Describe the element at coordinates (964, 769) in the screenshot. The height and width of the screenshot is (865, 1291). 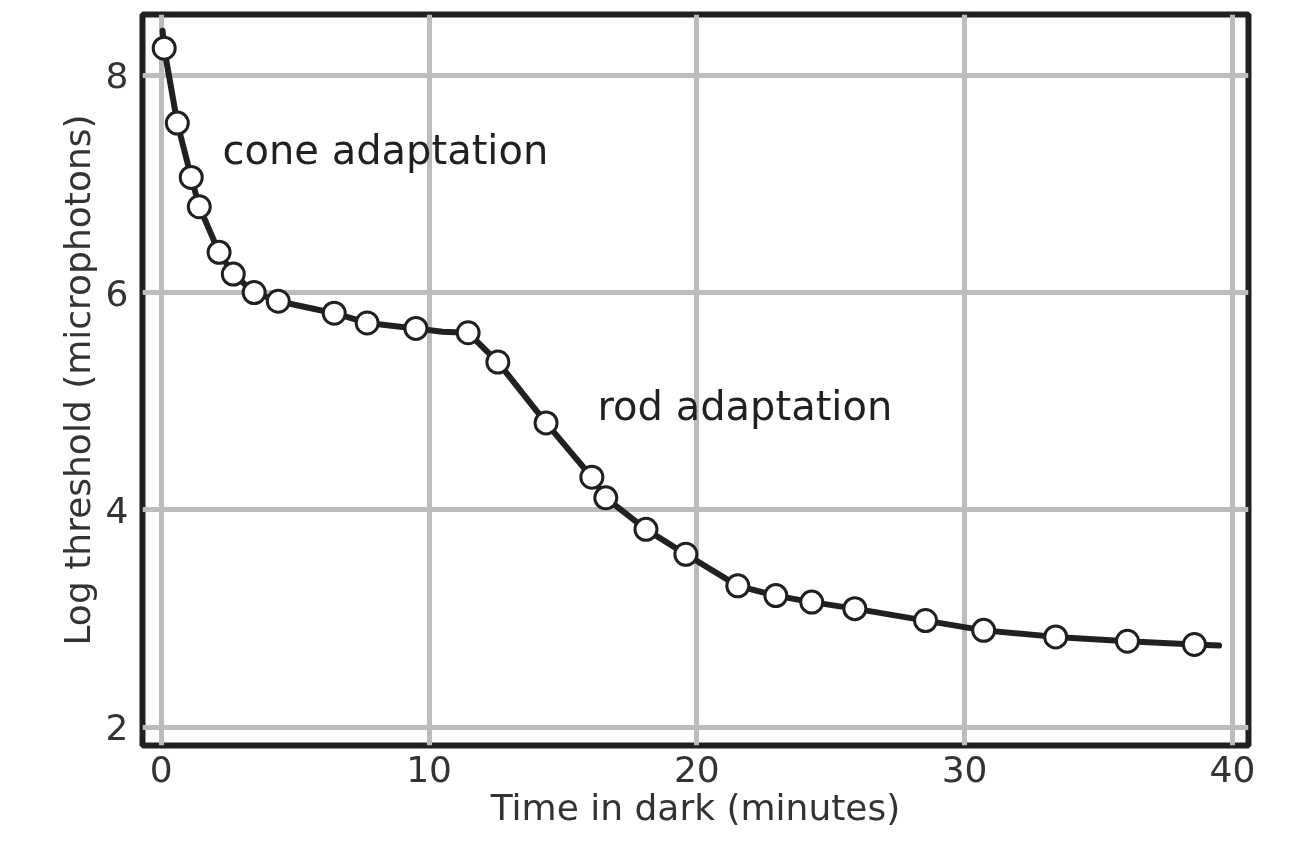
I see `x-tick-label: 30` at that location.